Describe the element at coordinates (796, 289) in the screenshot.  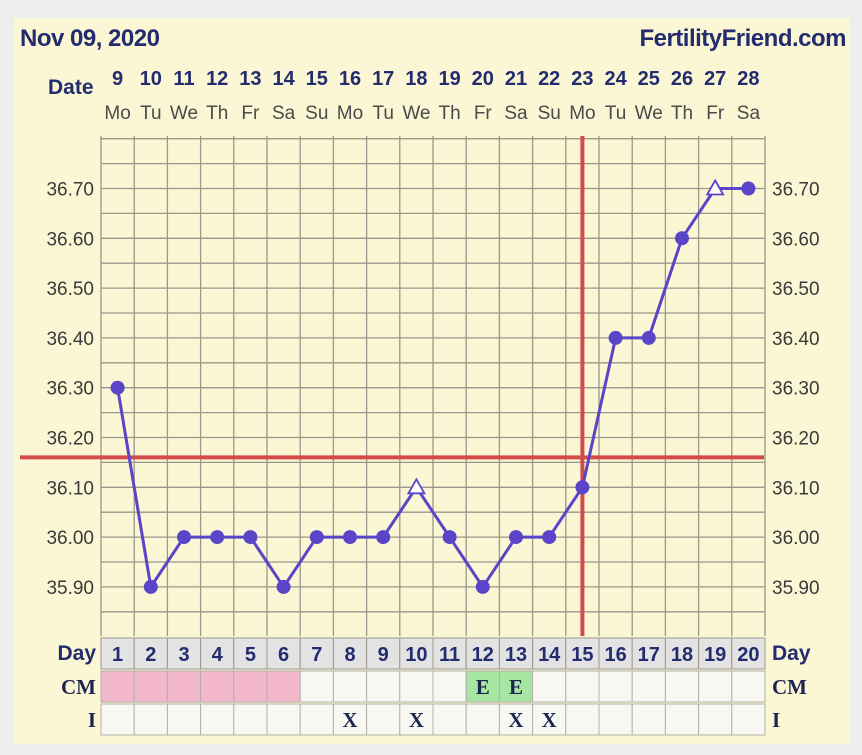
I see `y-tick-label-right: 36.50` at that location.